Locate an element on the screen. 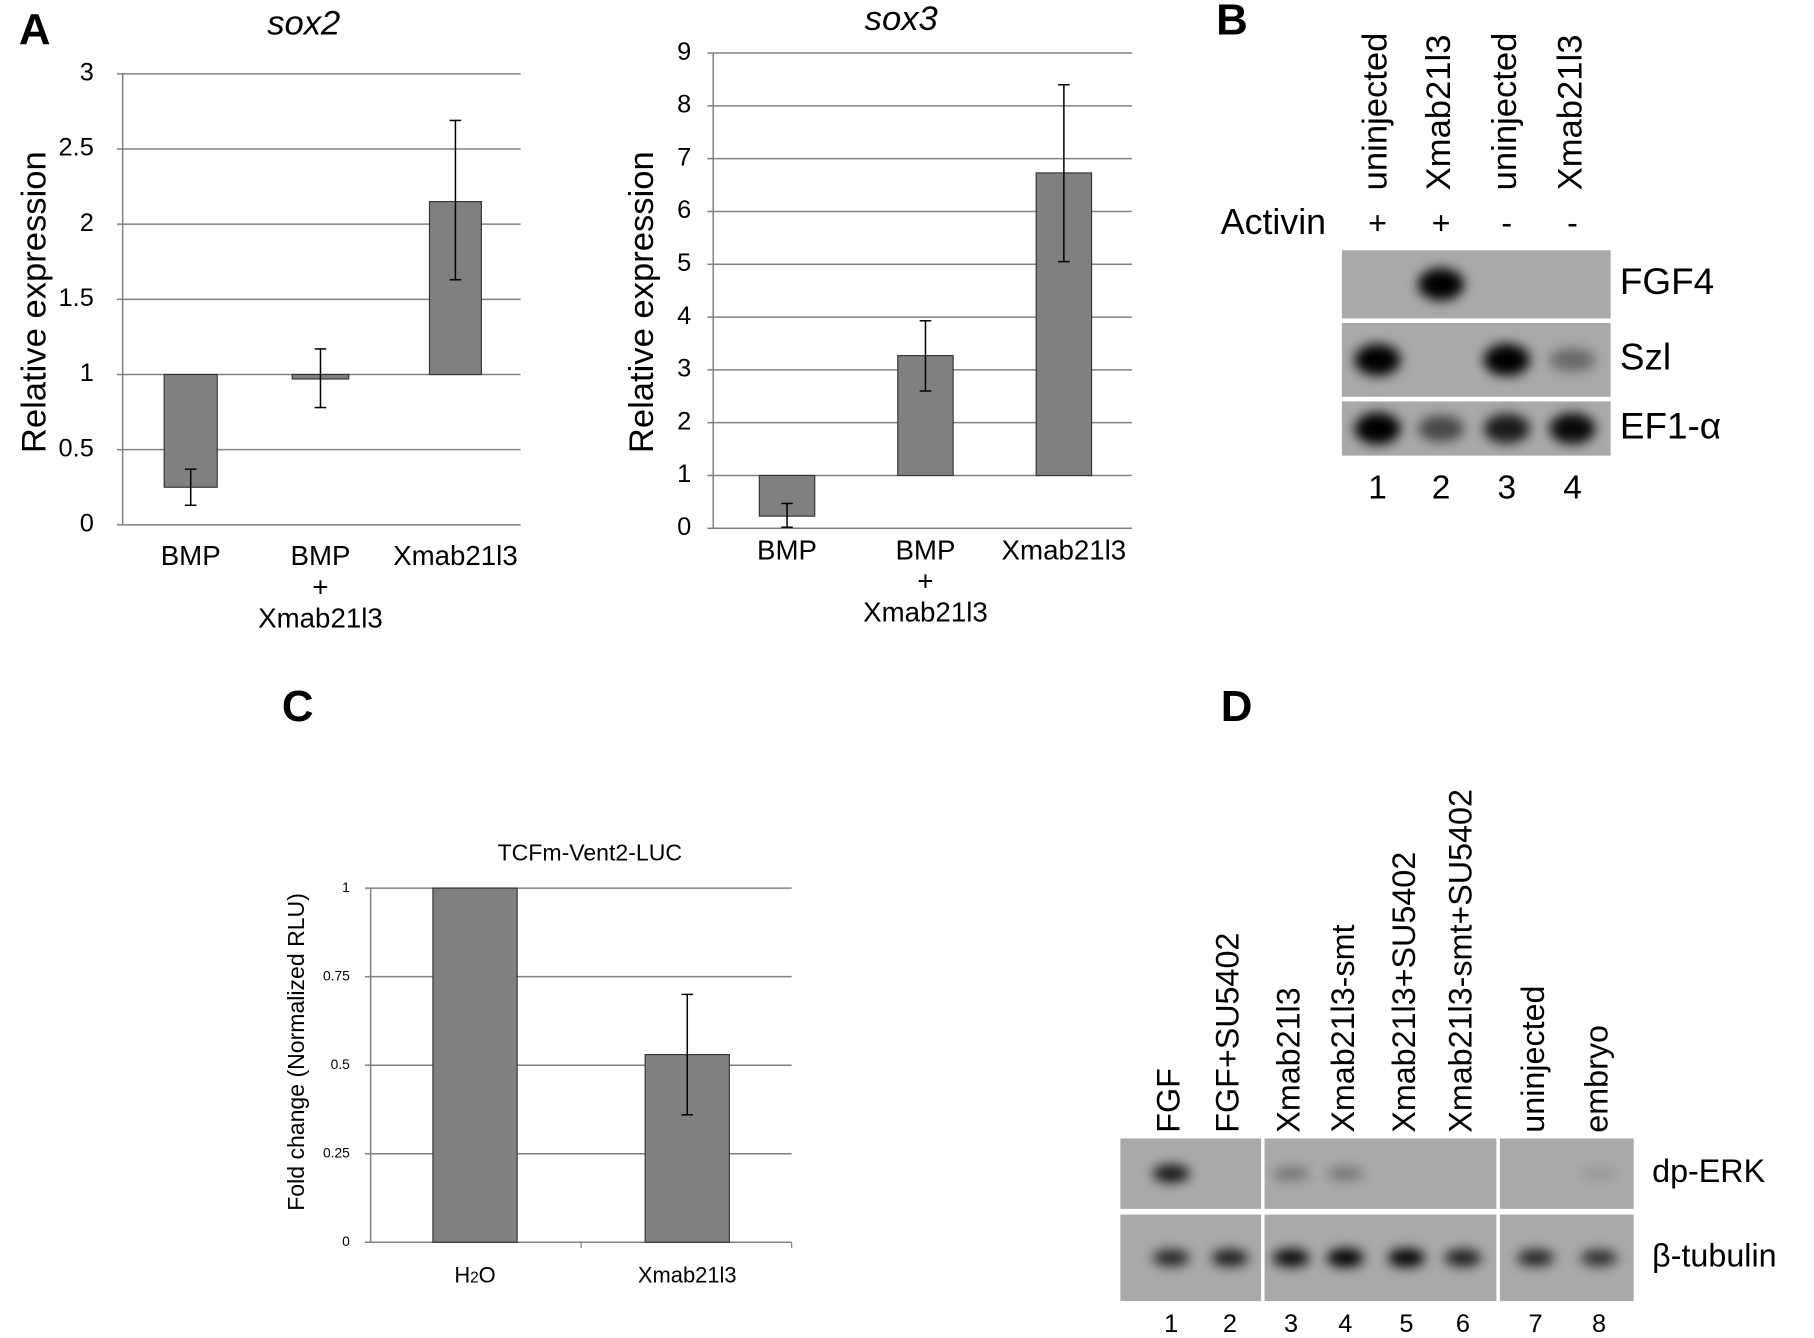 This screenshot has width=1814, height=1338. chart-title: sox2 is located at coordinates (303, 24).